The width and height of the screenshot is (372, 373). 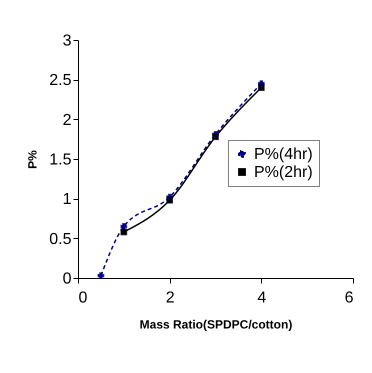 I want to click on x-tick-label: 0, so click(x=83, y=298).